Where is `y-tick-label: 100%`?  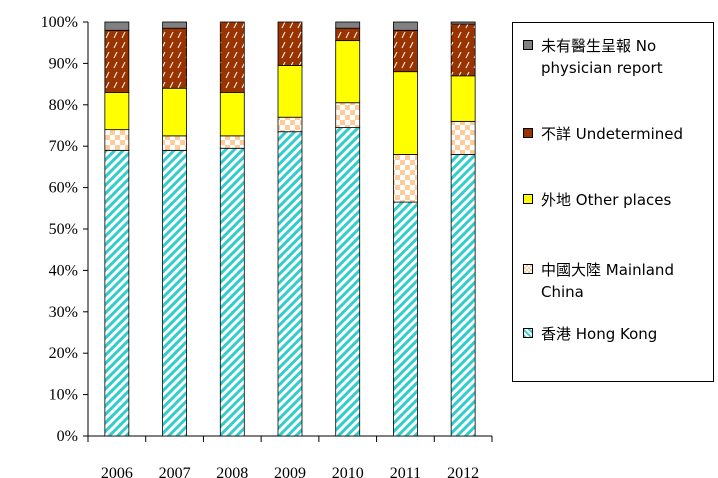
y-tick-label: 100% is located at coordinates (59, 22).